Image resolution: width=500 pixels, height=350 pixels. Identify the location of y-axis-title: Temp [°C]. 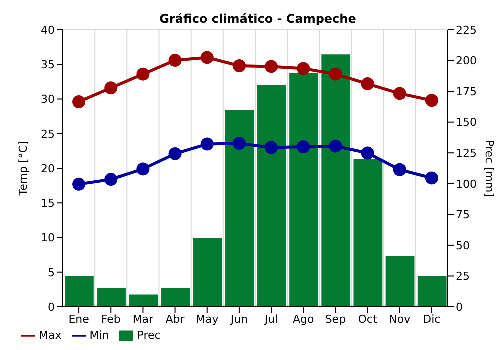
(23, 169).